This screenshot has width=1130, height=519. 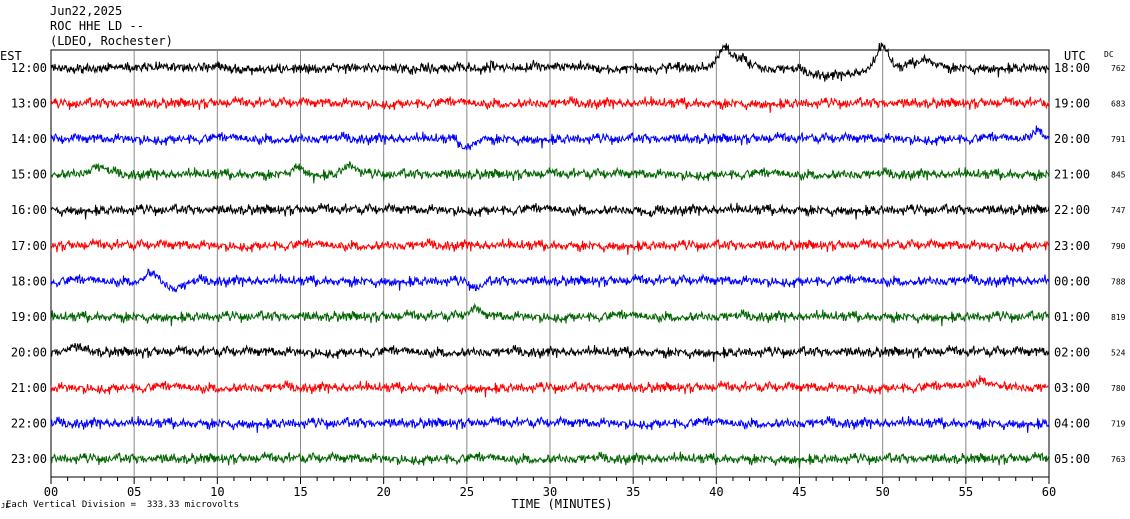 What do you see at coordinates (29, 210) in the screenshot?
I see `est-label: 16:00` at bounding box center [29, 210].